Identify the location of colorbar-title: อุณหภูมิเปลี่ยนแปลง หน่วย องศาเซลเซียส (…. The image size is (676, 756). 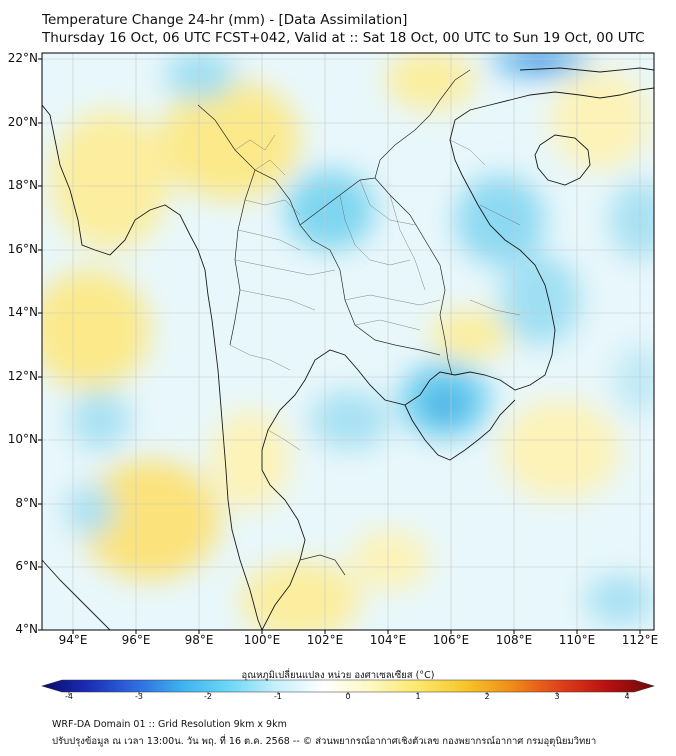
(338, 675).